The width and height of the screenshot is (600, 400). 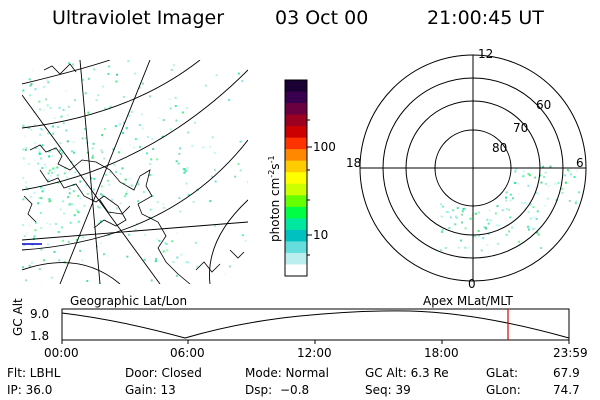 I want to click on mlt-label-0: 0, so click(x=472, y=284).